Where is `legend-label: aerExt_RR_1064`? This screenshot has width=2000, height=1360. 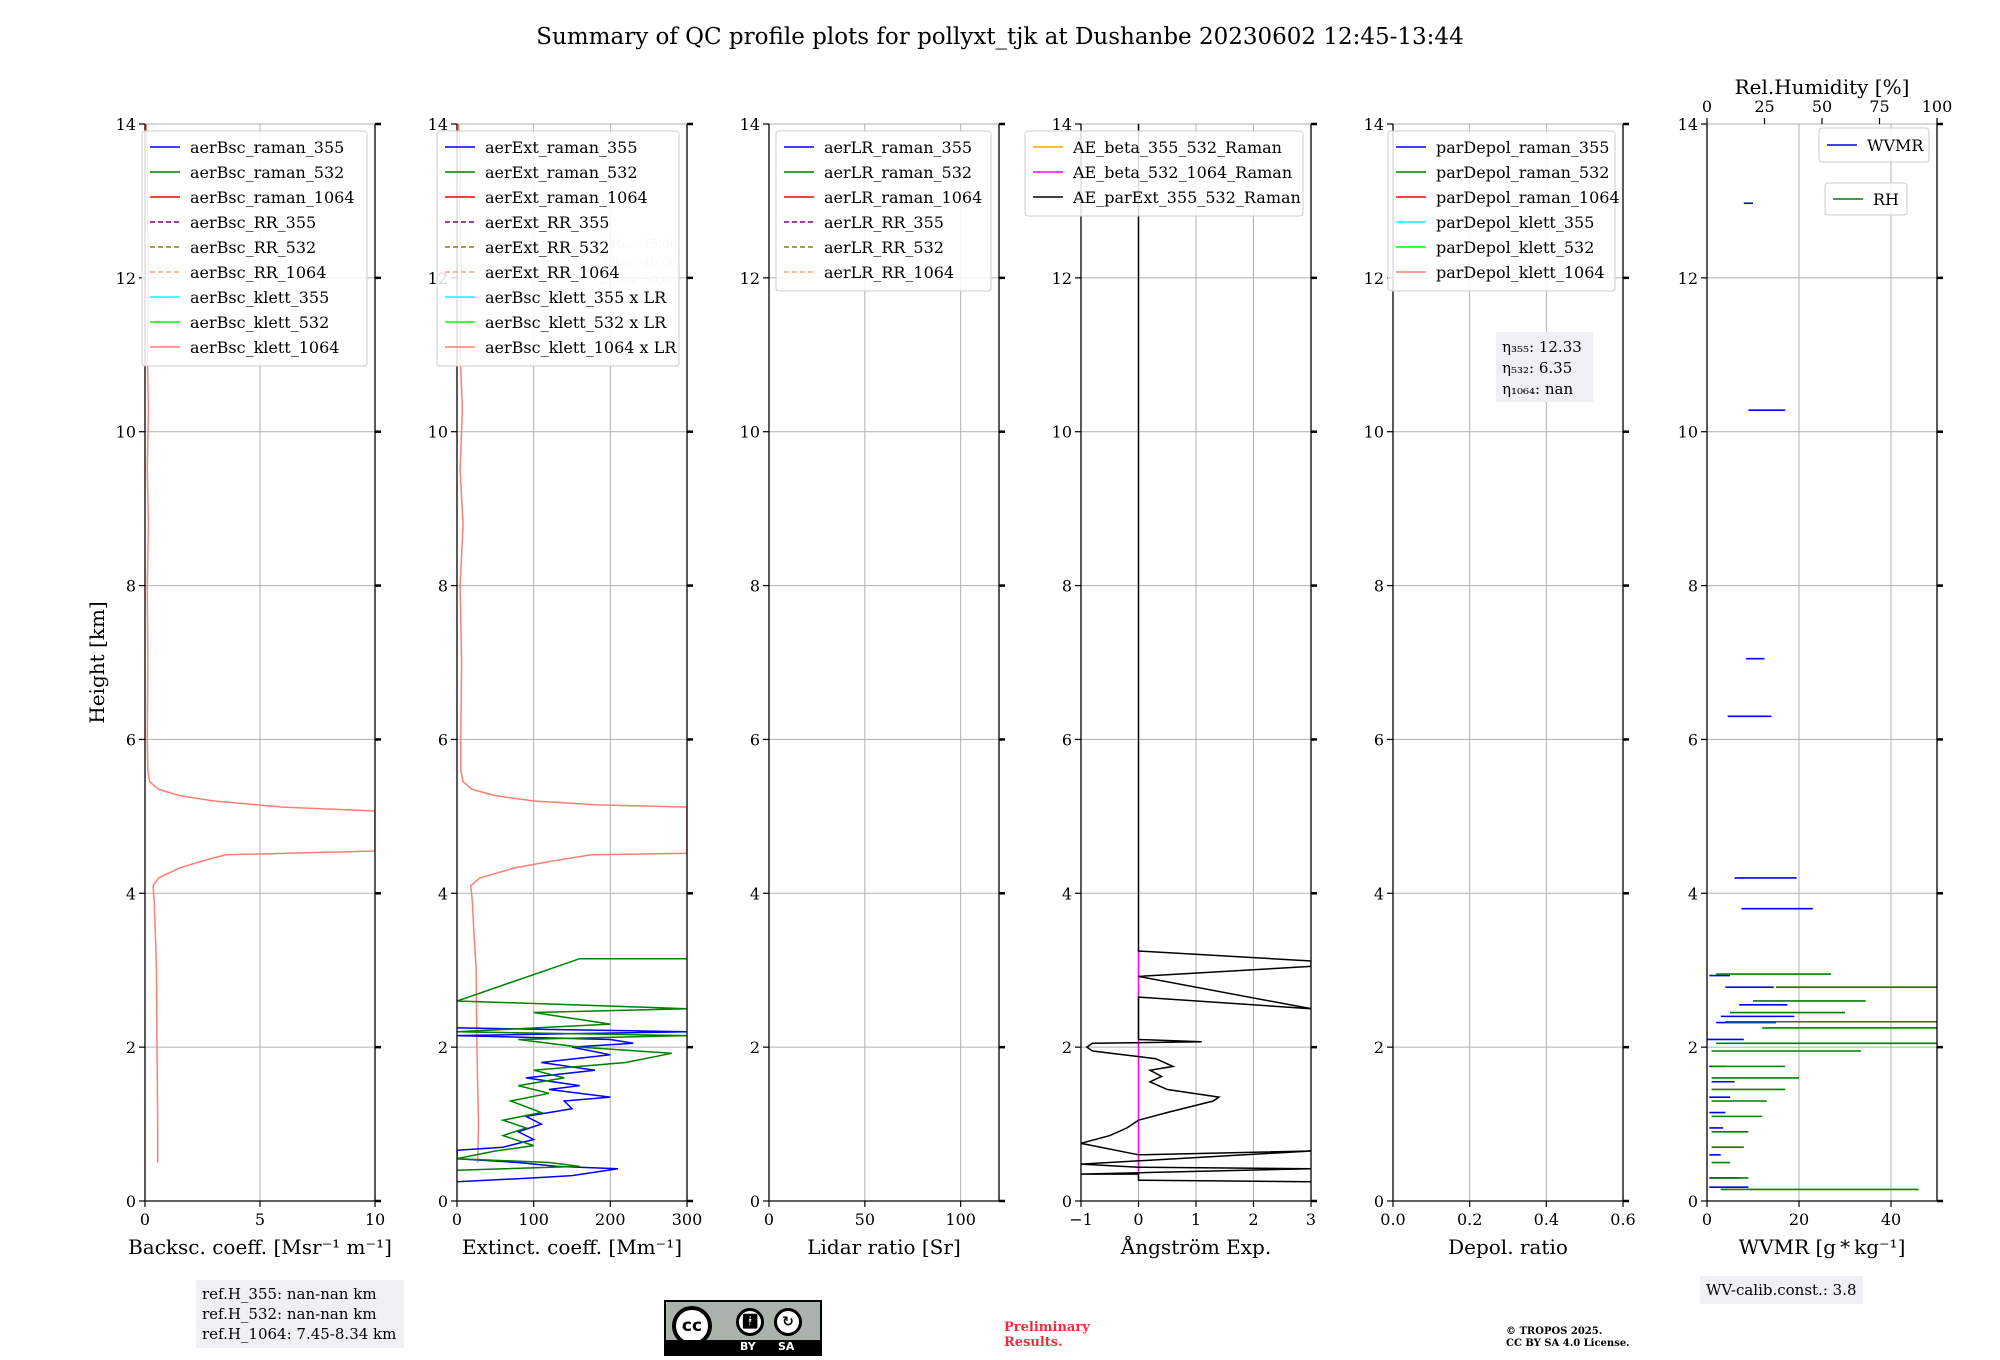
legend-label: aerExt_RR_1064 is located at coordinates (552, 272).